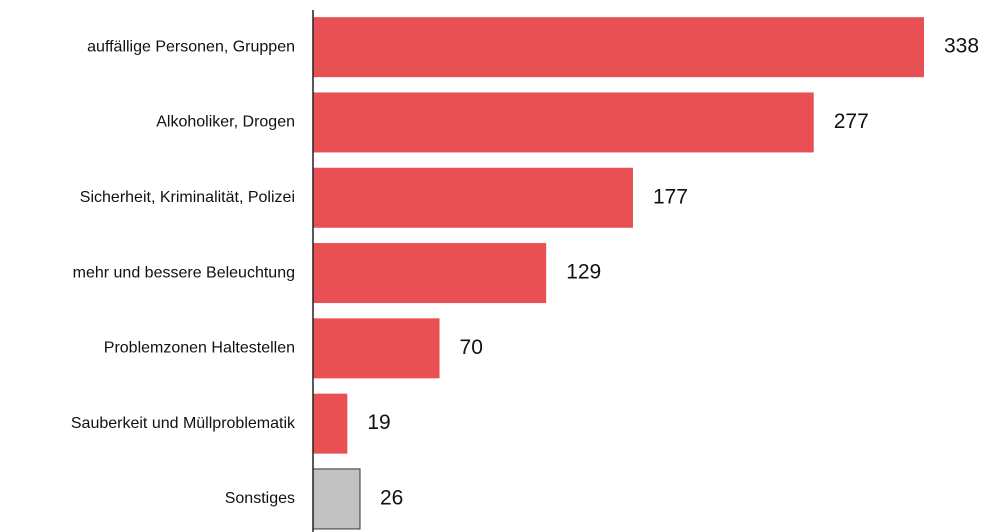 The image size is (990, 532). What do you see at coordinates (670, 196) in the screenshot?
I see `value-label: 177` at bounding box center [670, 196].